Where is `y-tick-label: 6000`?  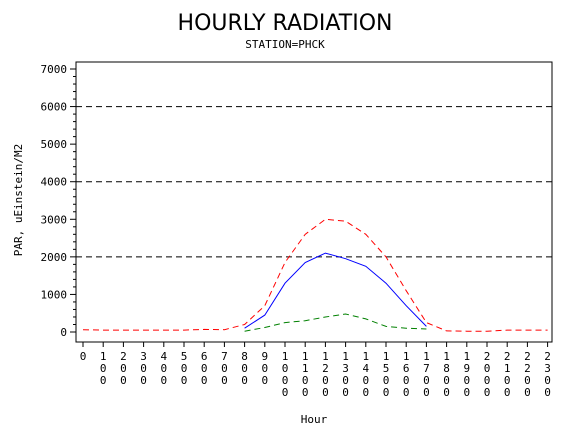 y-tick-label: 6000 is located at coordinates (54, 107).